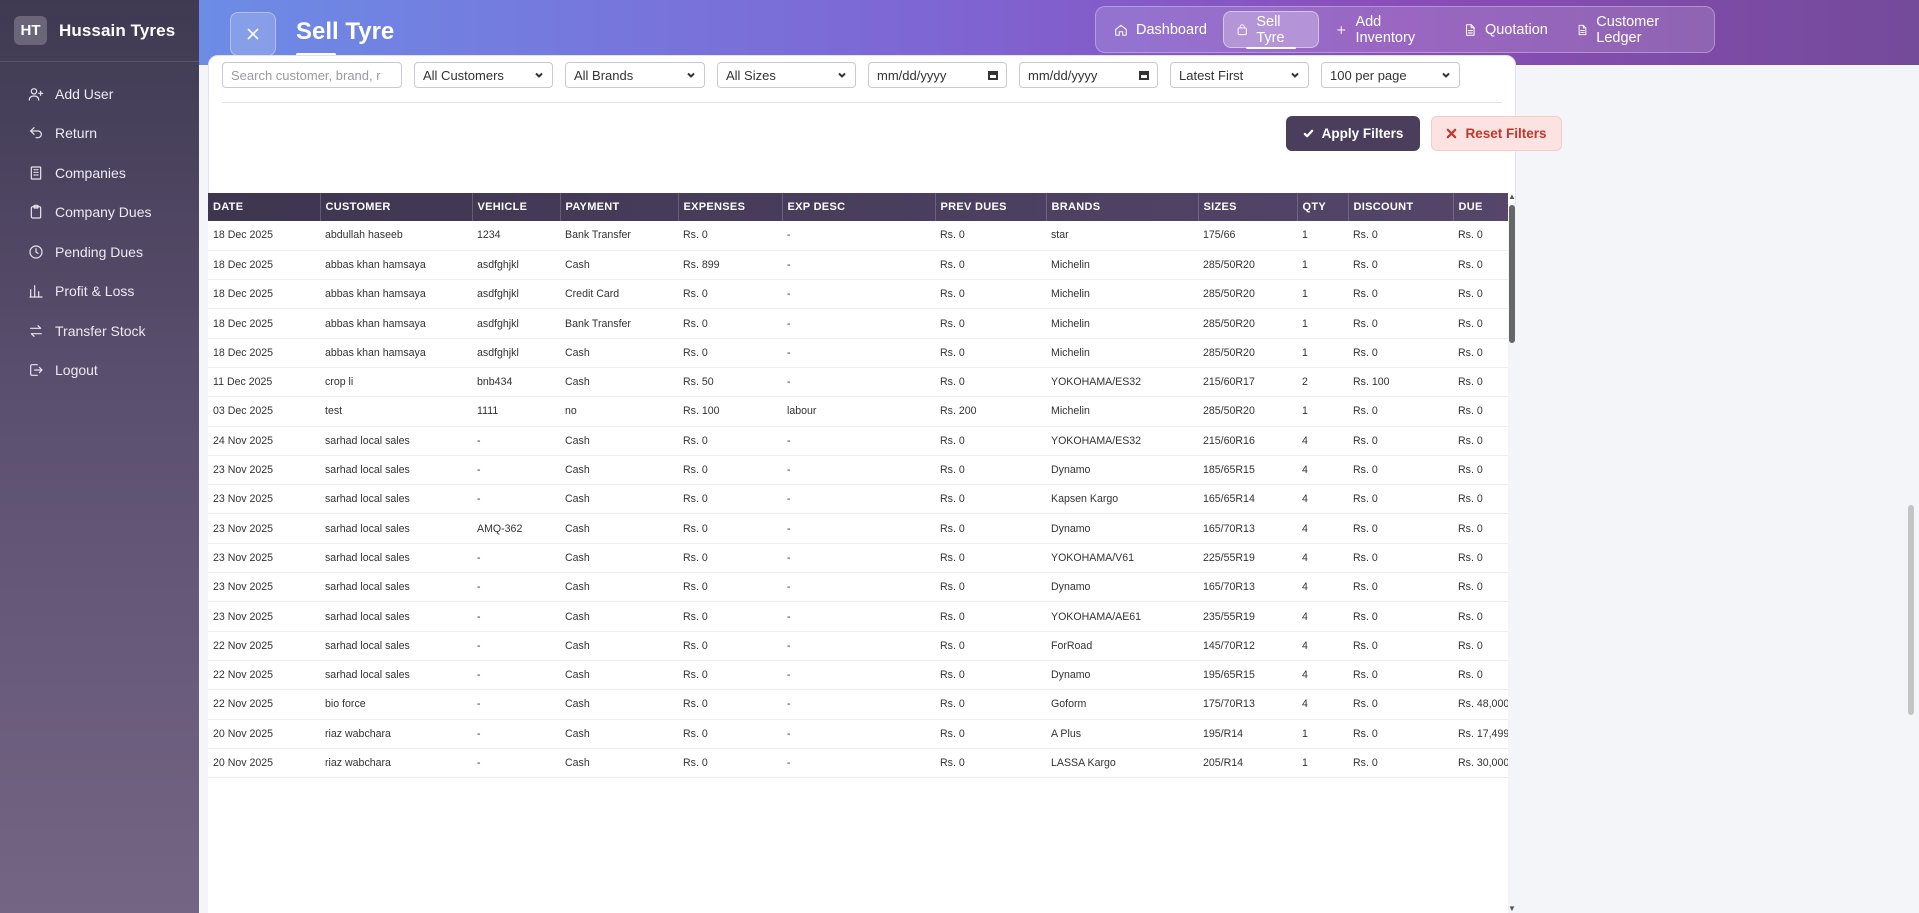  Describe the element at coordinates (483, 75) in the screenshot. I see `customer-select: All Customers` at that location.